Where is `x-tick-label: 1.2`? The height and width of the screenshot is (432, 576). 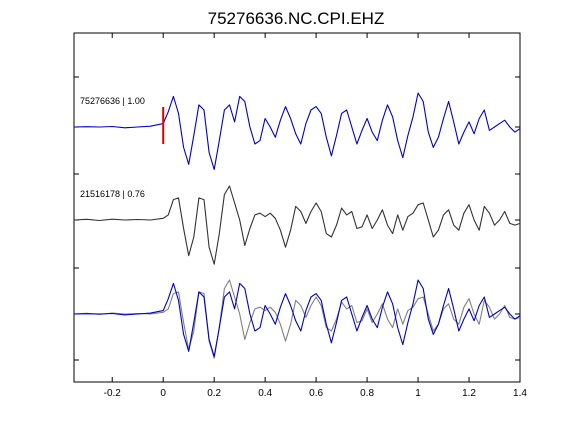
x-tick-label: 1.2 is located at coordinates (469, 393).